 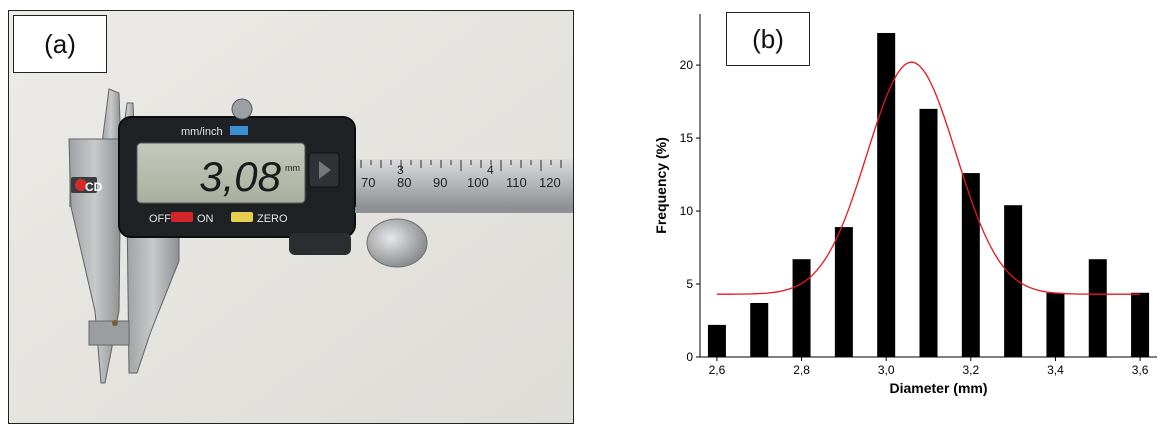 I want to click on scale-number: 110, so click(x=516, y=182).